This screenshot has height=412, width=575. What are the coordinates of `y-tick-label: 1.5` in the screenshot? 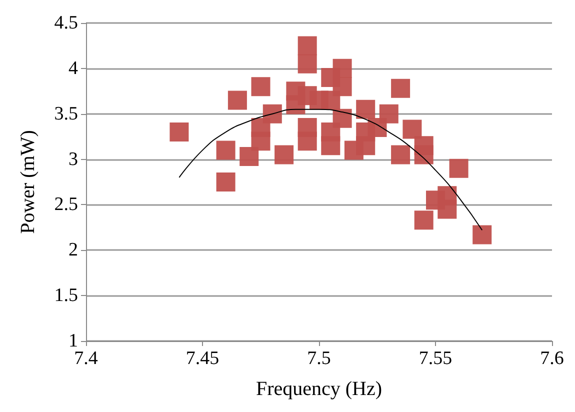 It's located at (66, 295).